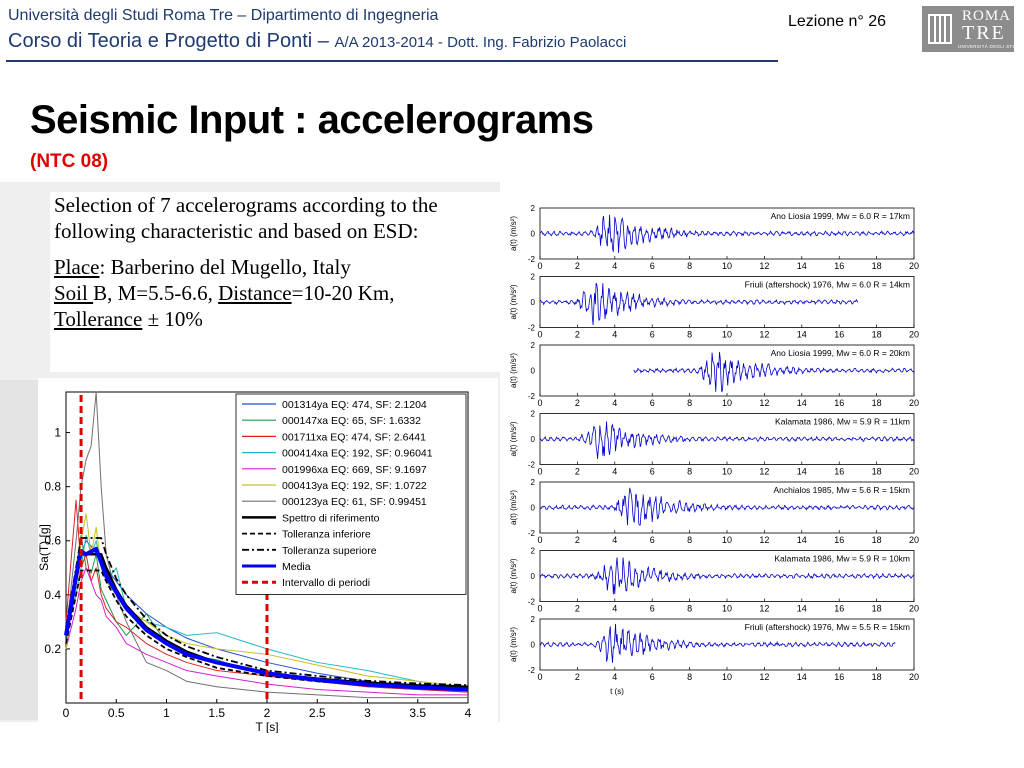 This screenshot has width=1024, height=768. What do you see at coordinates (216, 713) in the screenshot?
I see `x-tick-label: 1.5` at bounding box center [216, 713].